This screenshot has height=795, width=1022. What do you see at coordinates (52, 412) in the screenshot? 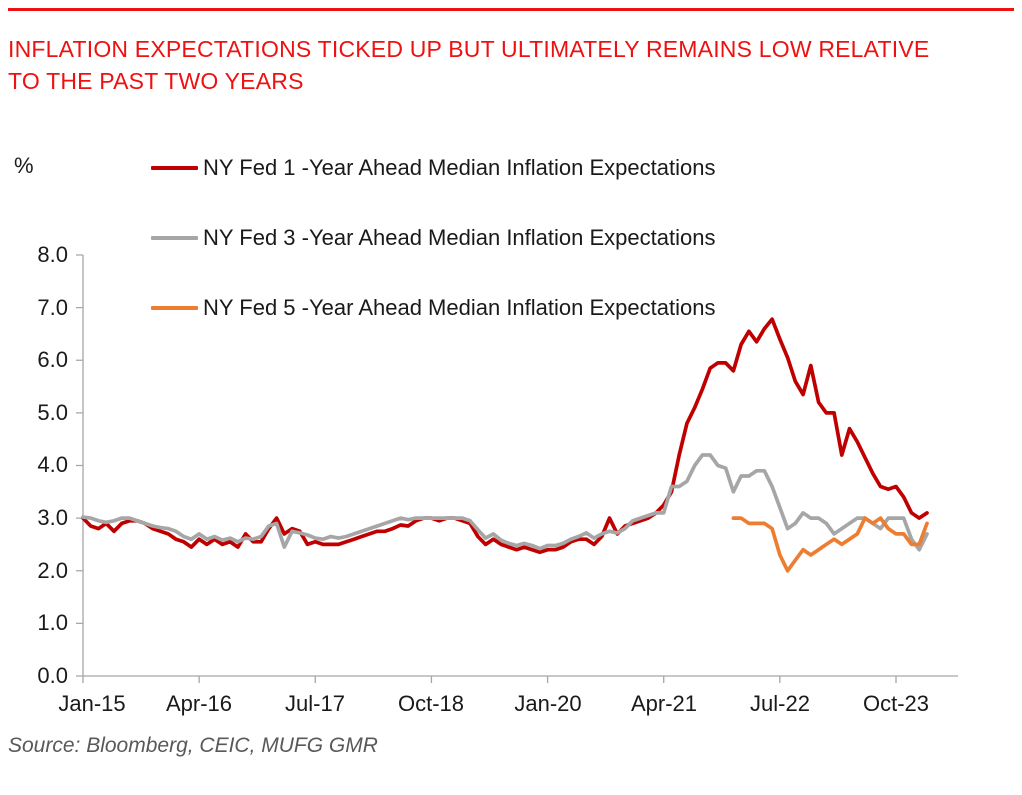
I see `y-axis-tick-label: 5.0` at bounding box center [52, 412].